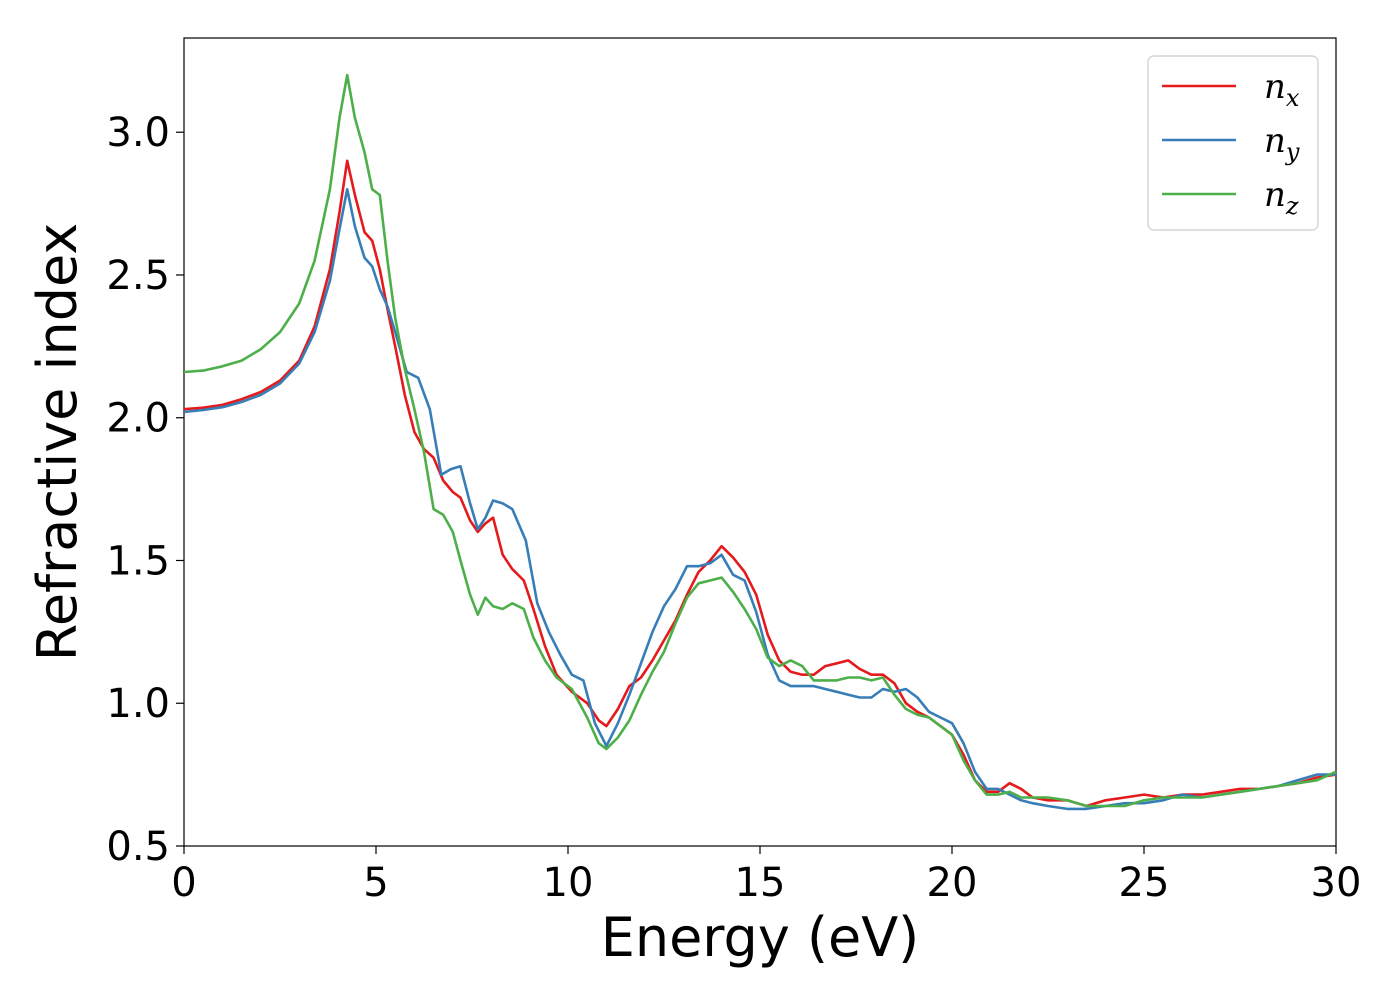 Image resolution: width=1400 pixels, height=1000 pixels. Describe the element at coordinates (1282, 89) in the screenshot. I see `legend-label-n_x: nx` at that location.